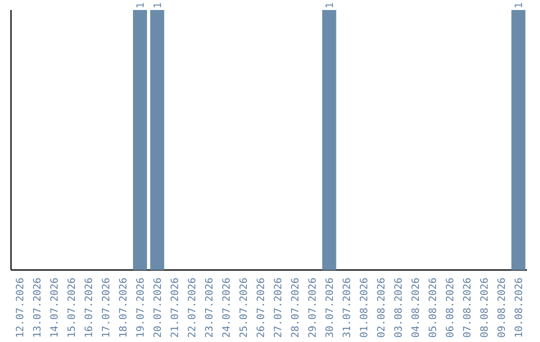 The height and width of the screenshot is (342, 540). What do you see at coordinates (37, 307) in the screenshot?
I see `x-tick-label: 13.07.2026` at bounding box center [37, 307].